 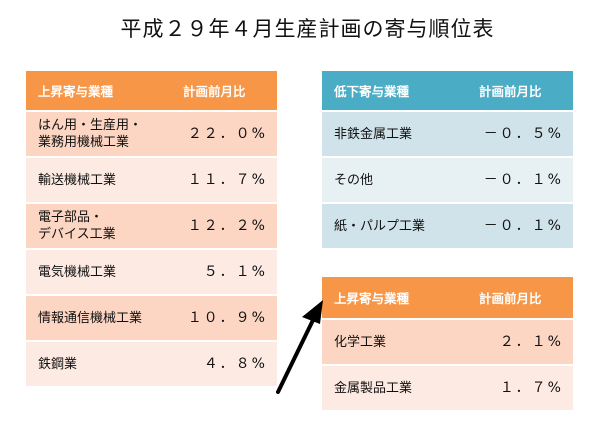 What do you see at coordinates (394, 91) in the screenshot?
I see `right-top-header-category: 低下寄与業種` at bounding box center [394, 91].